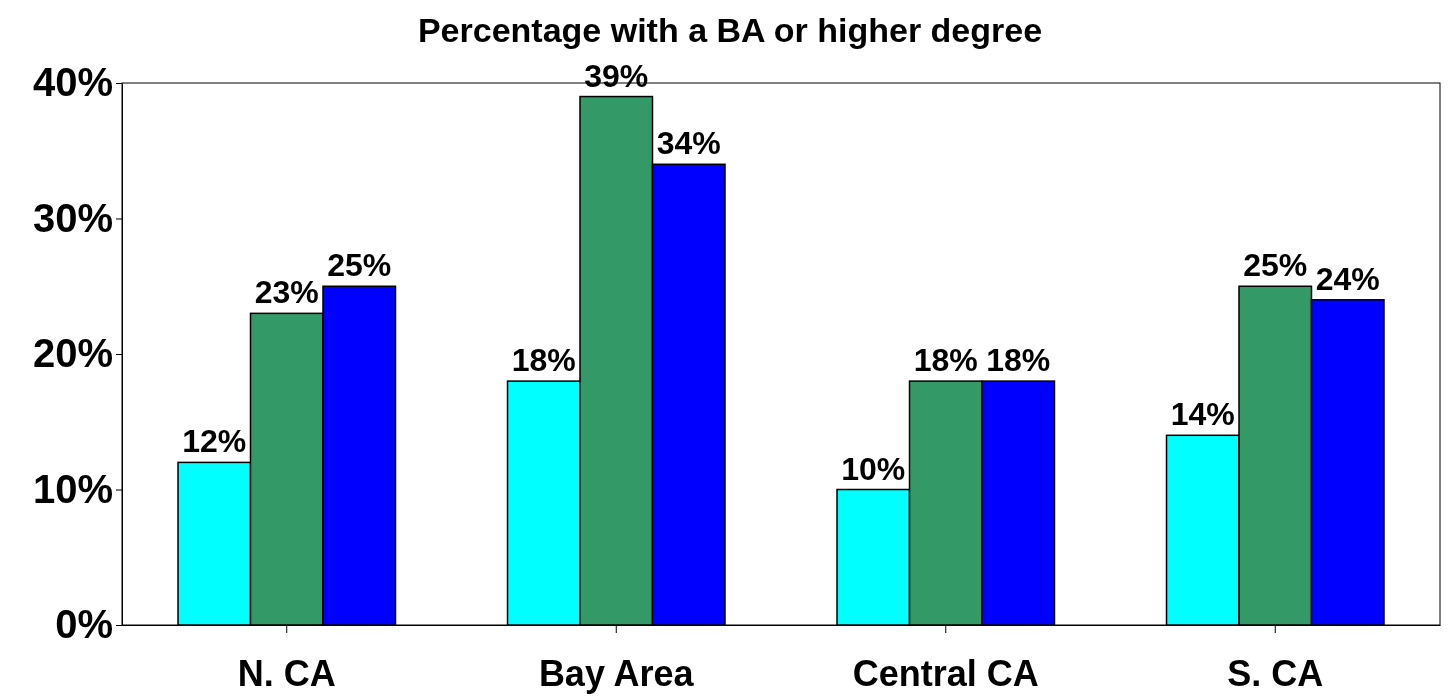 This screenshot has height=698, width=1456. Describe the element at coordinates (72, 82) in the screenshot. I see `y-tick-label: 40%` at that location.